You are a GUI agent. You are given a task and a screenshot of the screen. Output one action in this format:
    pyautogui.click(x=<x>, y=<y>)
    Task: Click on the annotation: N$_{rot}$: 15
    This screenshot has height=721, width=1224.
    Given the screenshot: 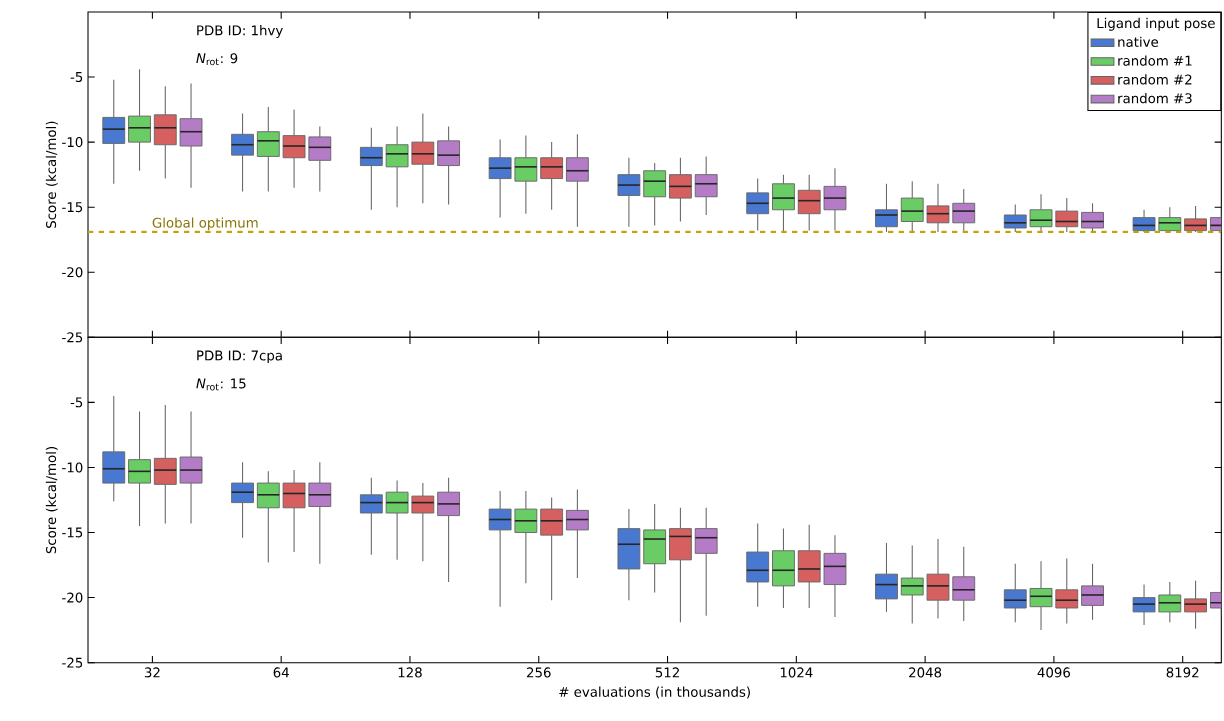 What is the action you would take?
    pyautogui.click(x=221, y=384)
    